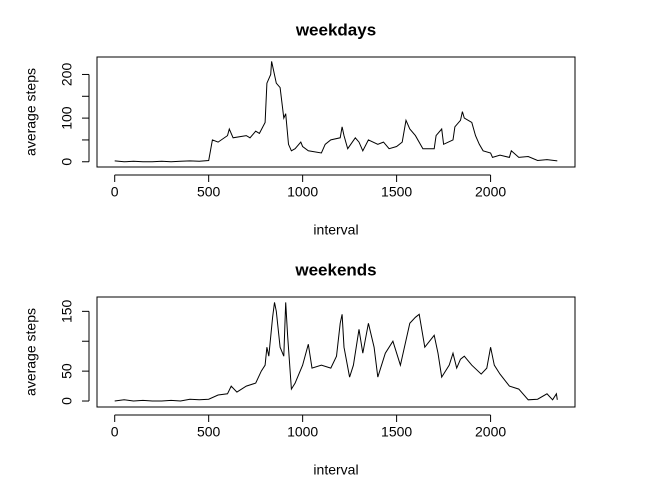  I want to click on y-tick-label: 200, so click(67, 75).